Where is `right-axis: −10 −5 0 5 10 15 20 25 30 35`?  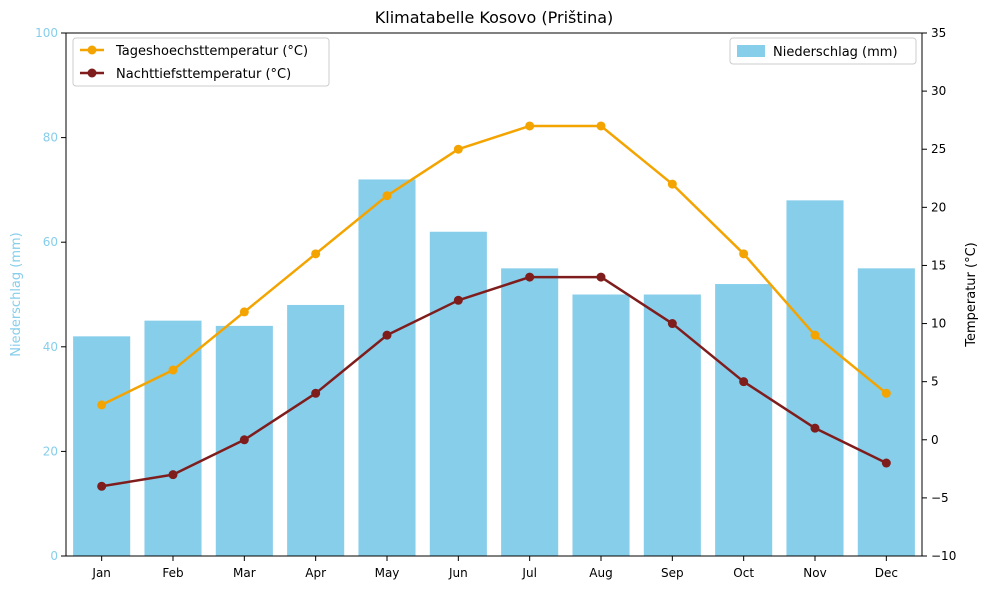 right-axis: −10 −5 0 5 10 15 20 25 30 35 is located at coordinates (939, 294).